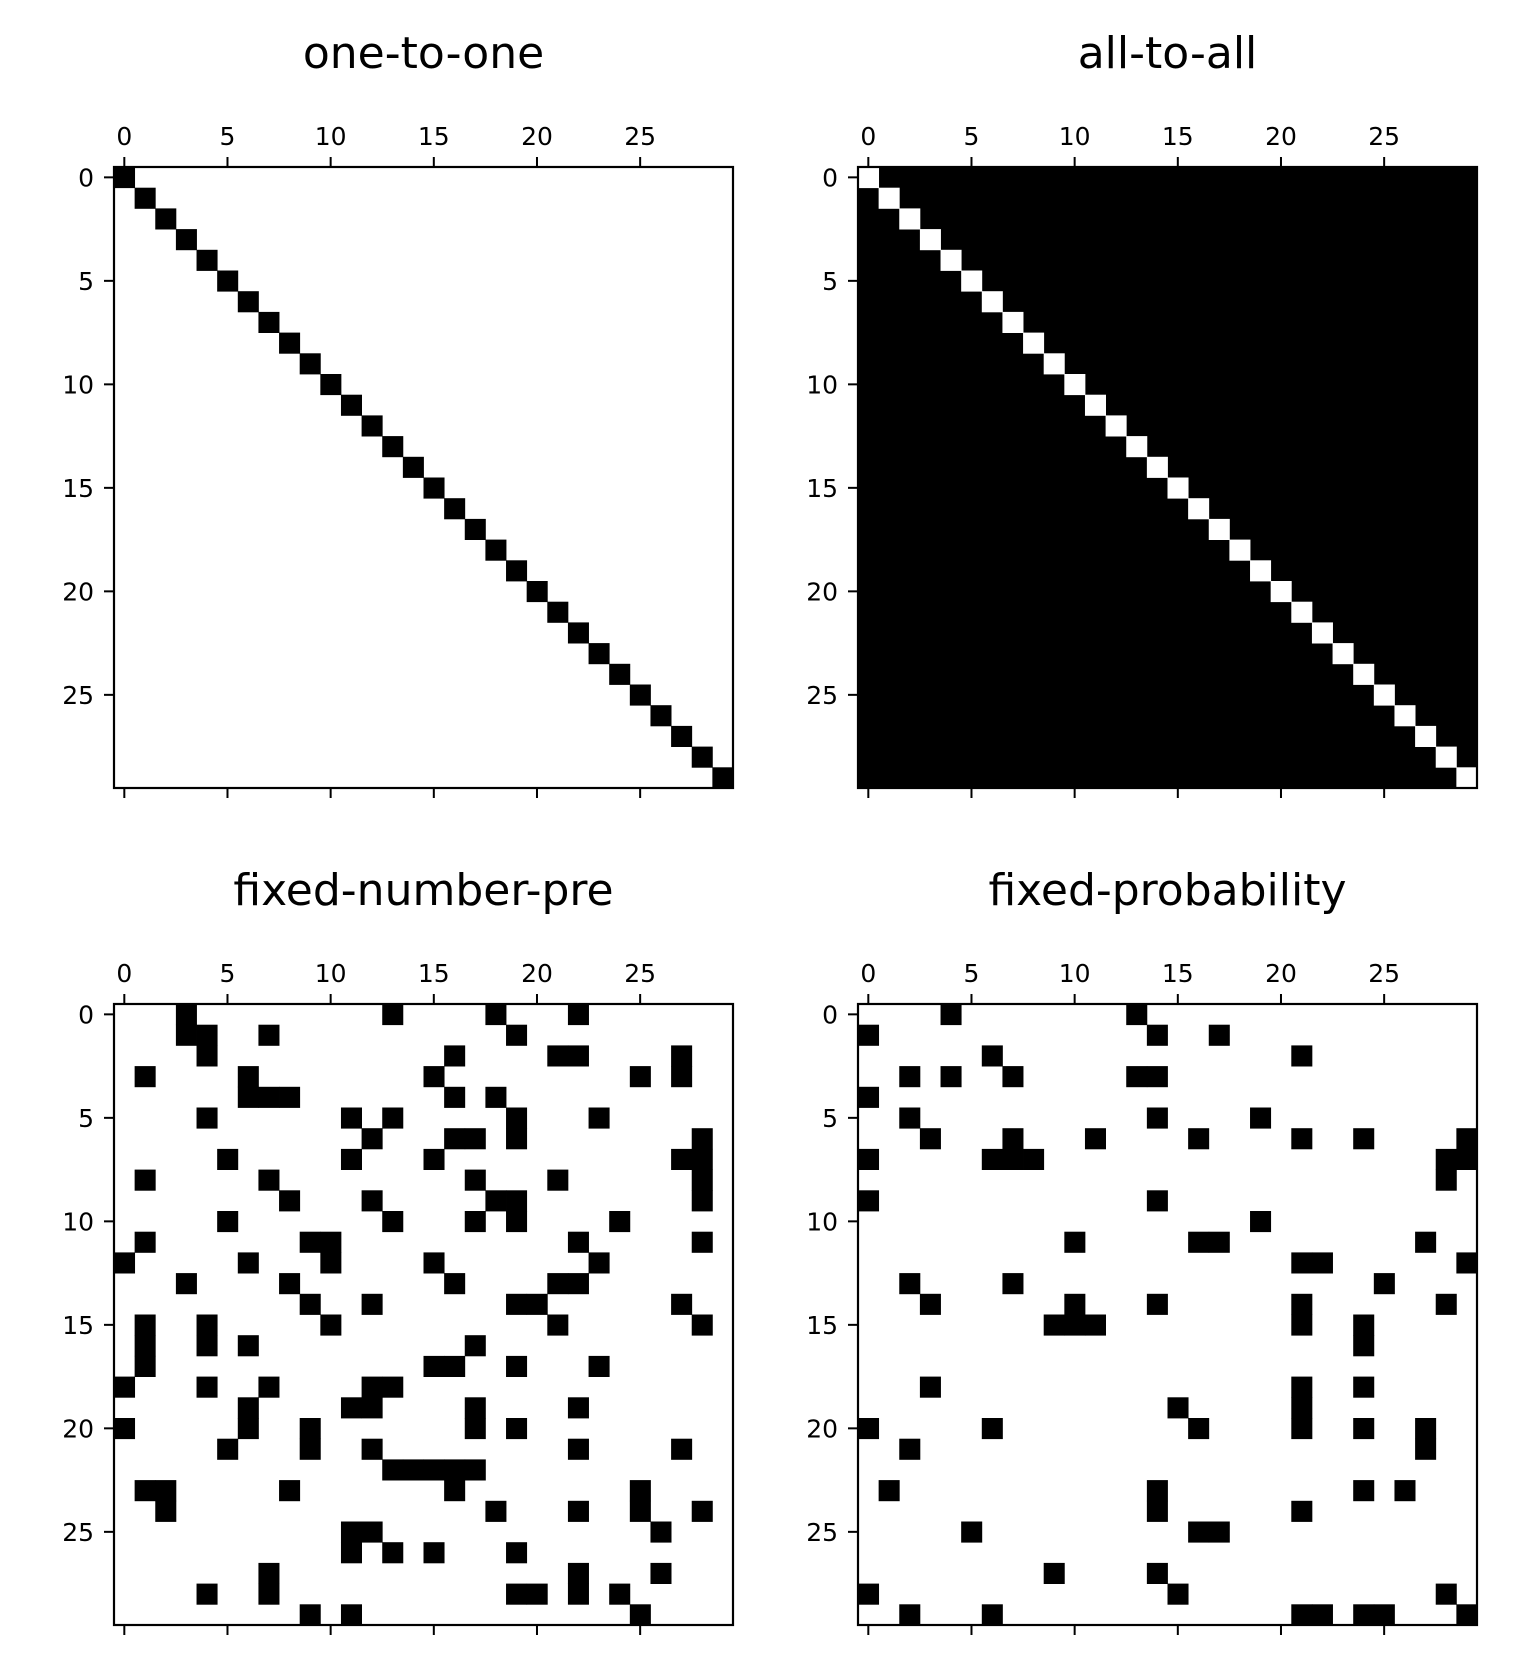 This screenshot has height=1670, width=1534. Describe the element at coordinates (413, 1315) in the screenshot. I see `matrix-cells` at that location.